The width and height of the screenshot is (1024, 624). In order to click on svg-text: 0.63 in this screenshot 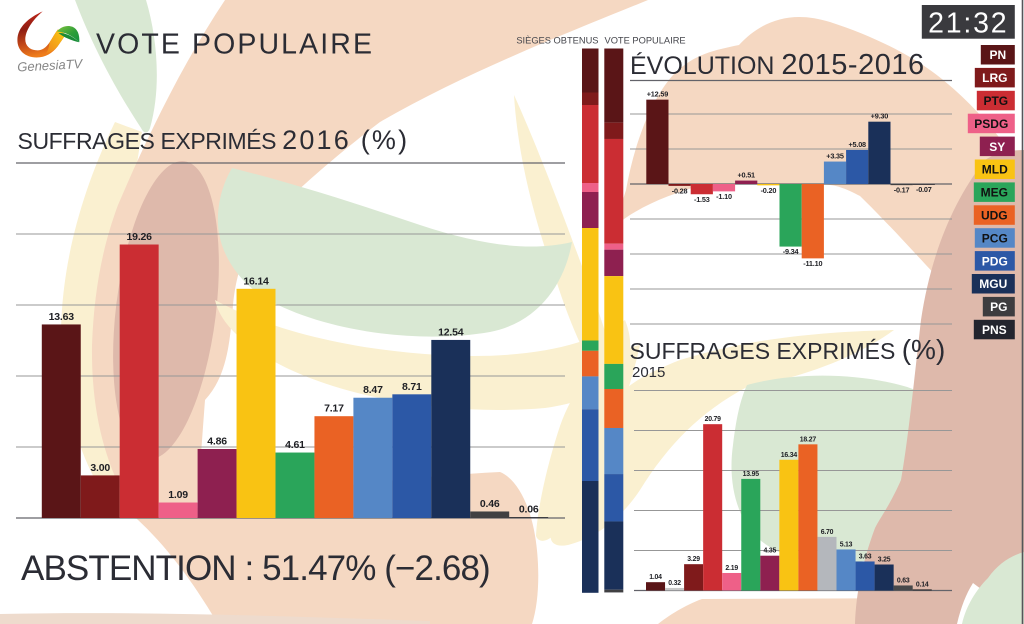, I will do `click(903, 581)`.